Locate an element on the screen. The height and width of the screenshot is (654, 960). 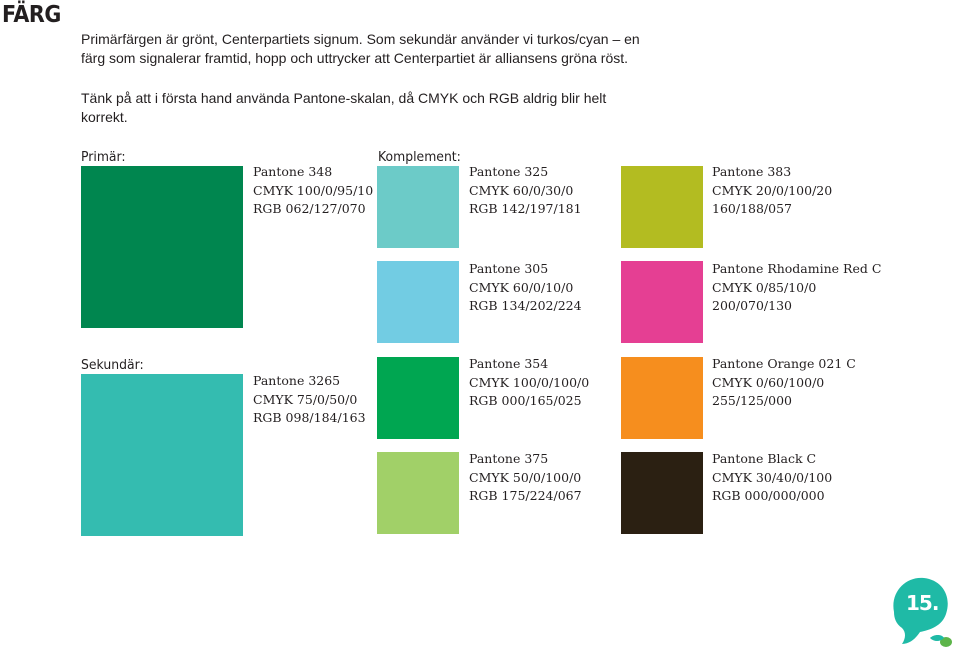
cmyk-value: CMYK 60/0/30/0 is located at coordinates (521, 190).